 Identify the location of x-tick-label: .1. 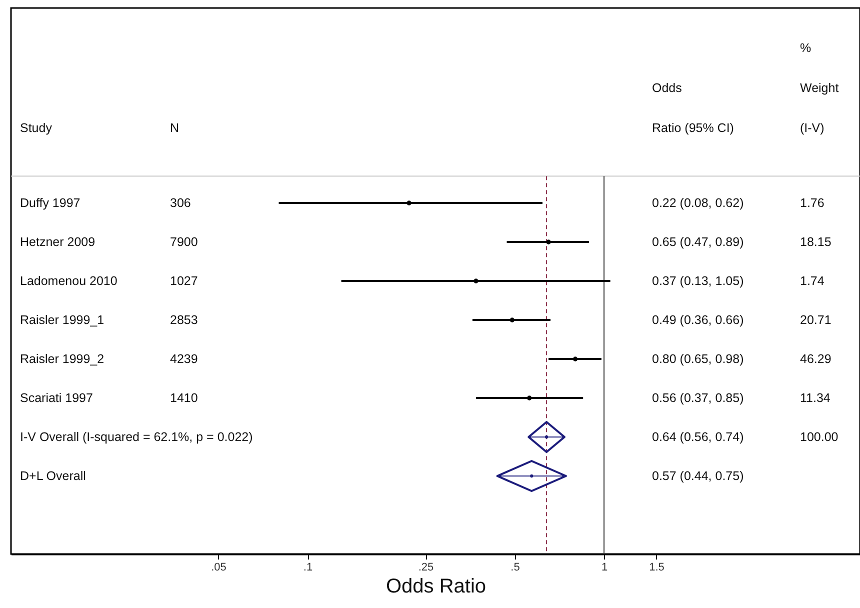
(308, 568).